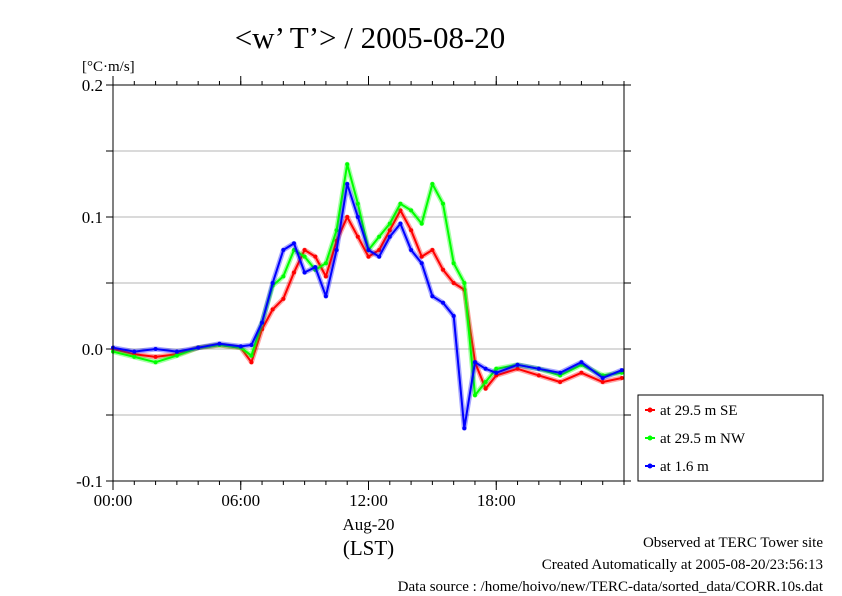  Describe the element at coordinates (113, 500) in the screenshot. I see `x-tick-label: 00:00` at that location.